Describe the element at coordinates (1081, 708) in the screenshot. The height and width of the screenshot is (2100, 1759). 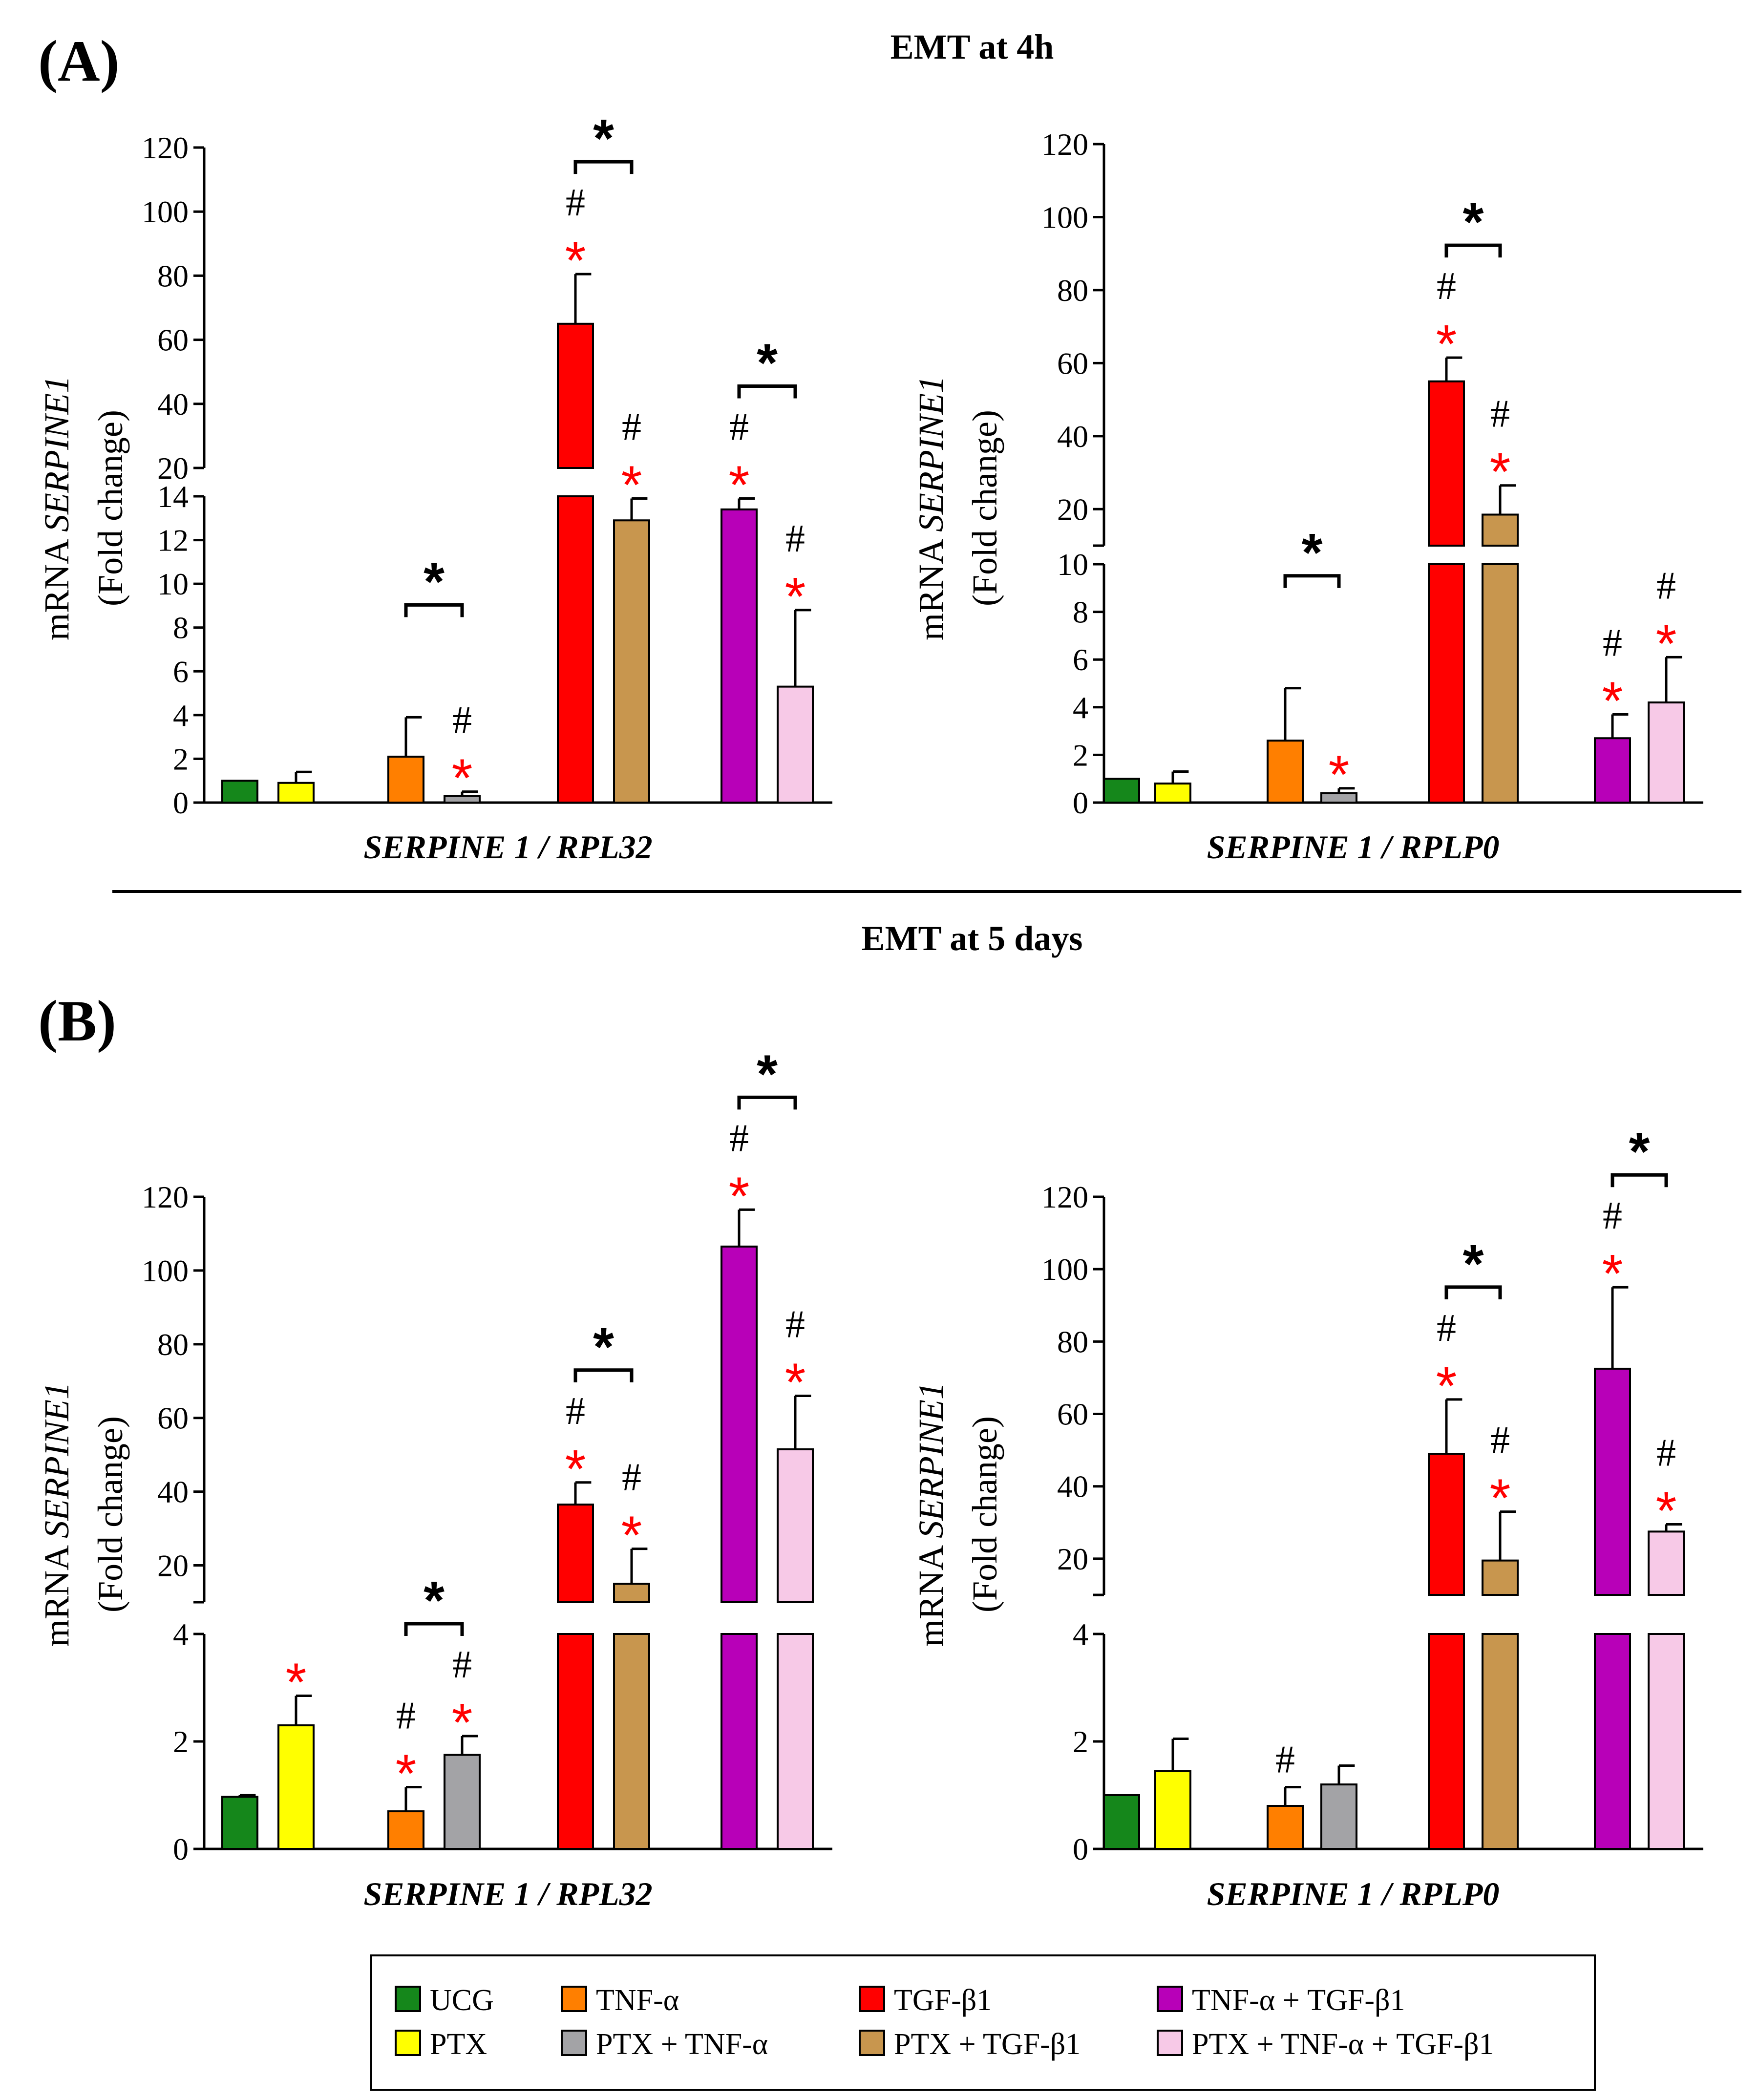
I see `y-tick-label: 4` at that location.